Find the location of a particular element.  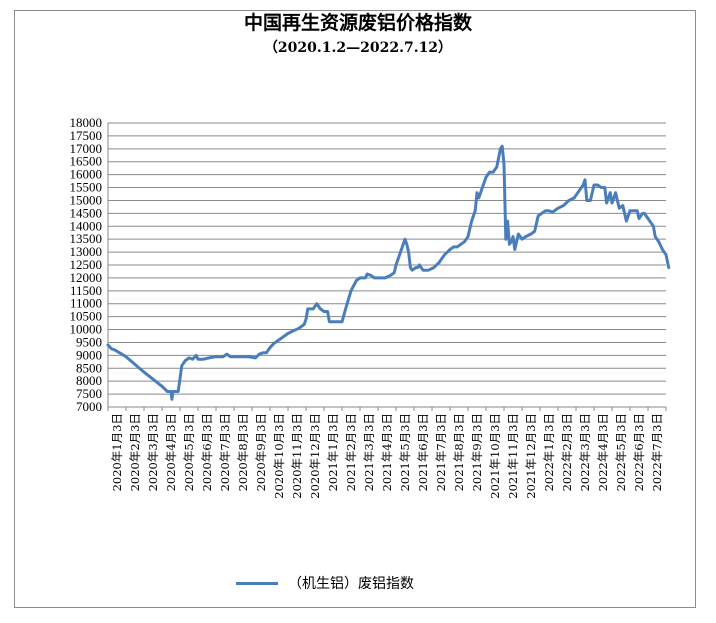

y-tick-label: 7500 is located at coordinates (89, 393).